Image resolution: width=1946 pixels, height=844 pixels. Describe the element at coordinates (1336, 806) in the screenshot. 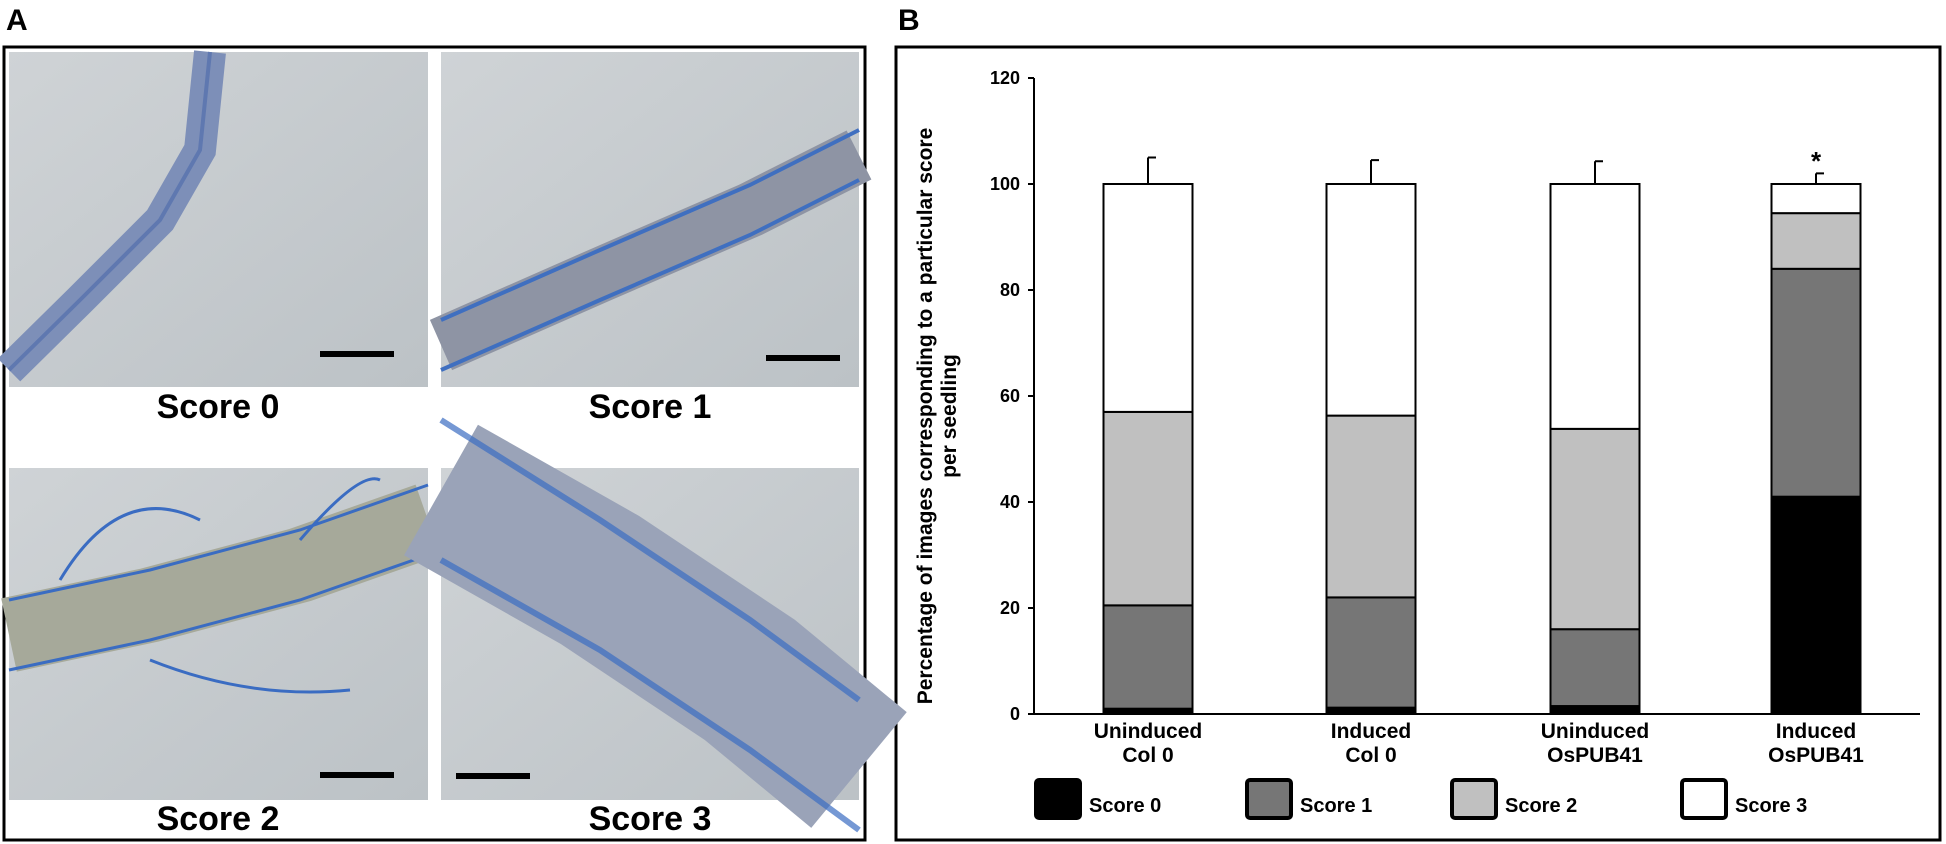

I see `legend-label: Score 1` at that location.